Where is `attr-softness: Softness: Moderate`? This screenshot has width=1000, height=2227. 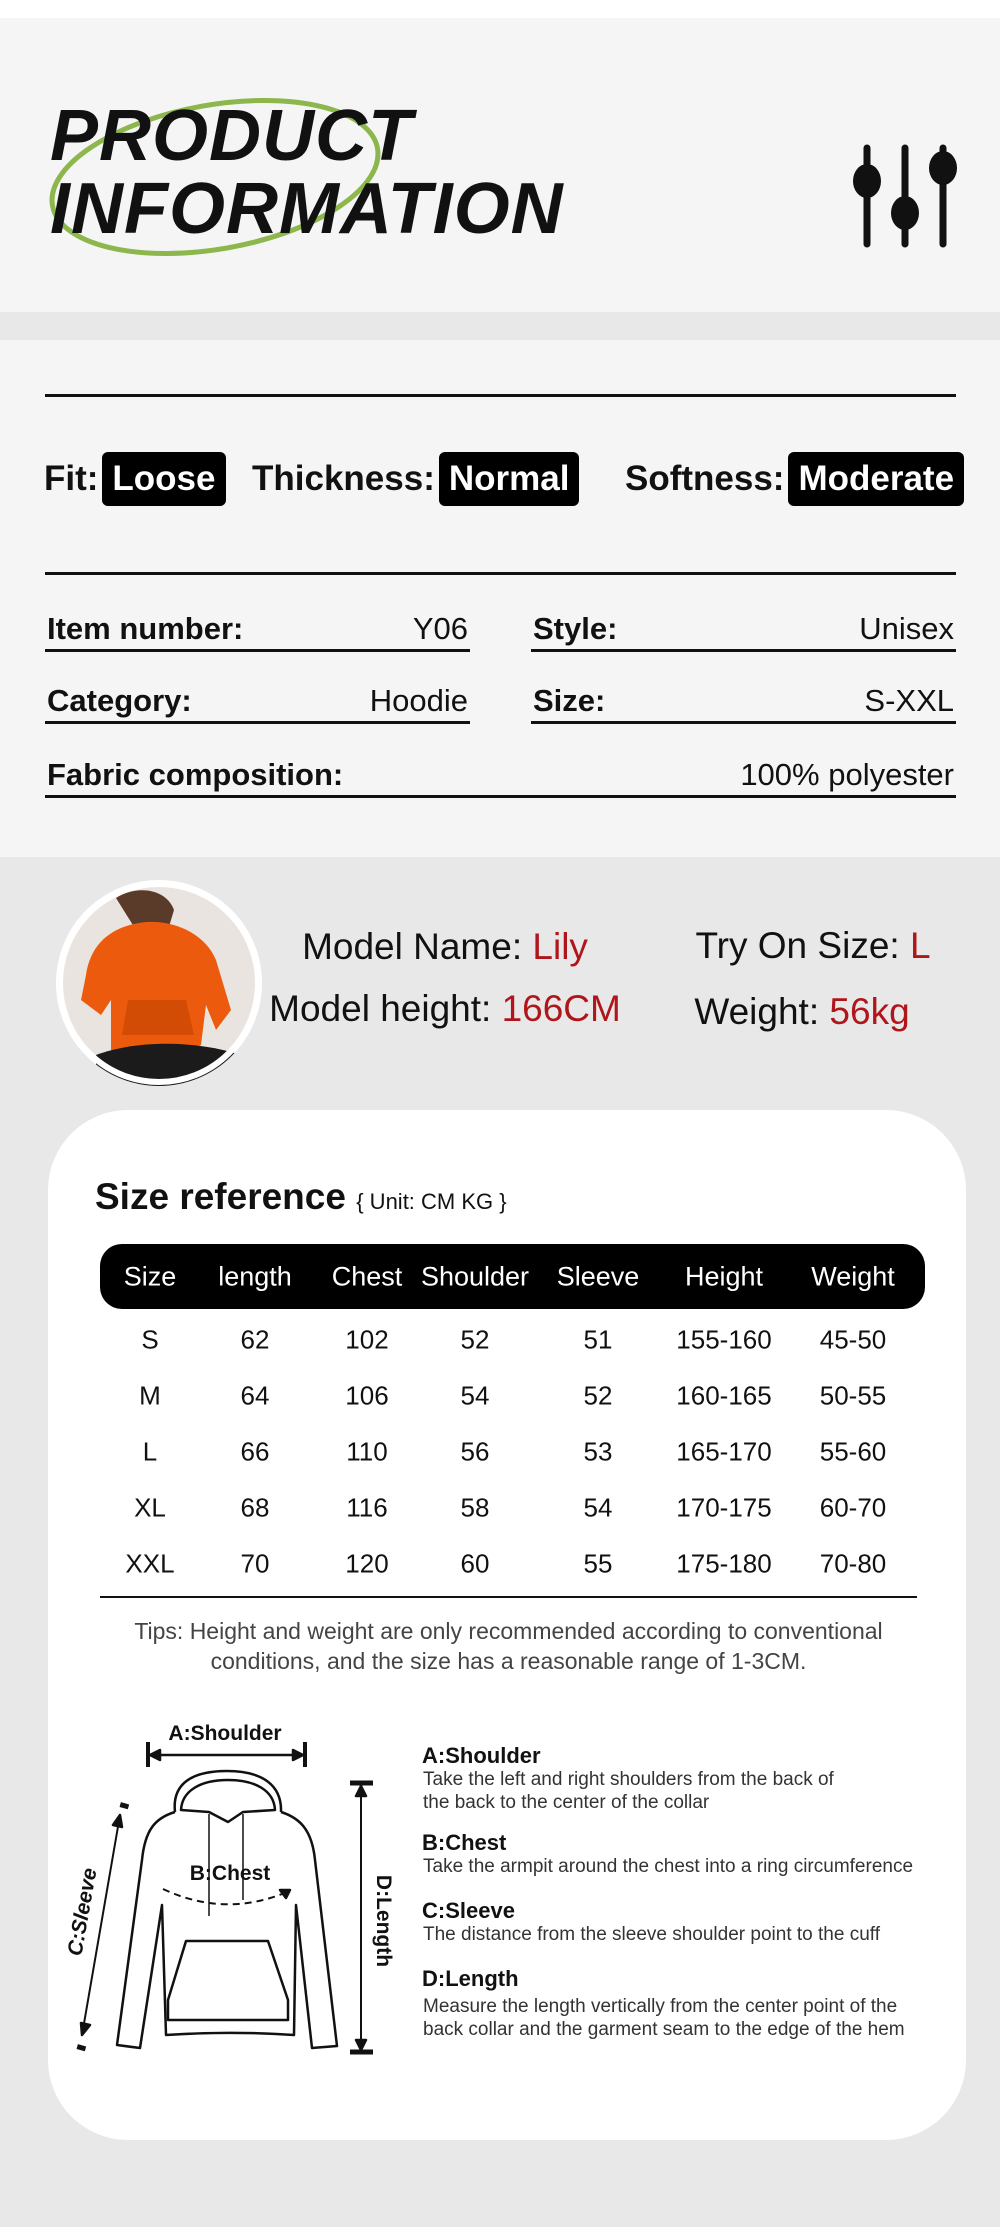
attr-softness: Softness: Moderate is located at coordinates (795, 479).